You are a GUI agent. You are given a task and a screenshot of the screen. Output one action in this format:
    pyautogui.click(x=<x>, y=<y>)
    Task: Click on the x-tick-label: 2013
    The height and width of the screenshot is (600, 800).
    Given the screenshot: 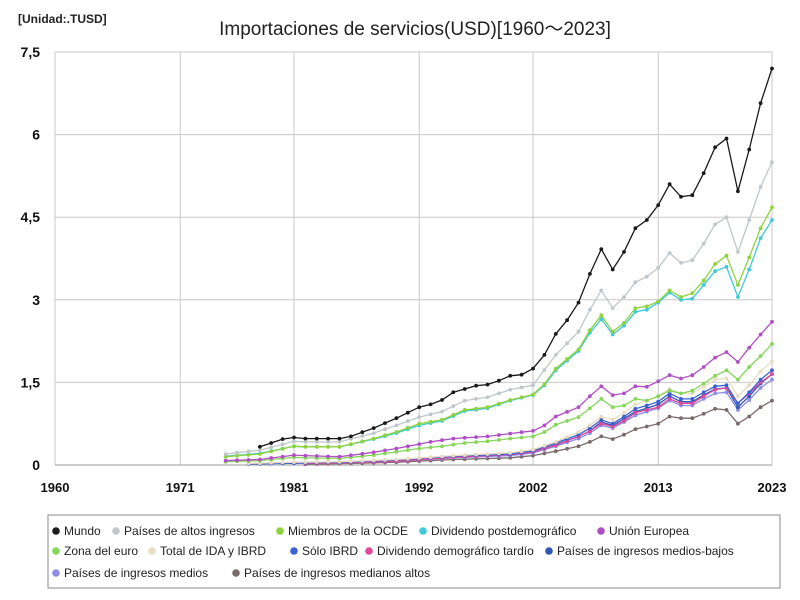 What is the action you would take?
    pyautogui.click(x=658, y=487)
    